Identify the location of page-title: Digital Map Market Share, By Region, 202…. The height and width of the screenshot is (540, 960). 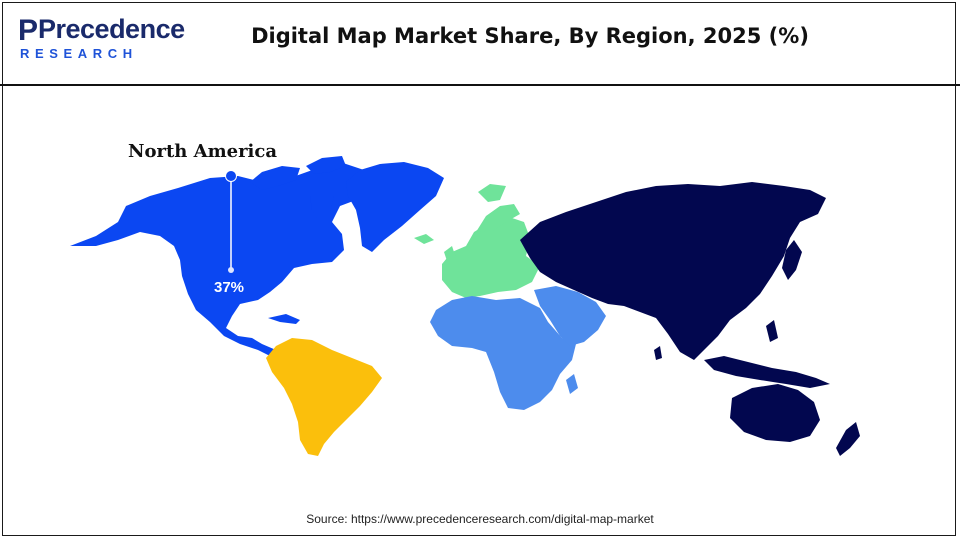
(530, 36).